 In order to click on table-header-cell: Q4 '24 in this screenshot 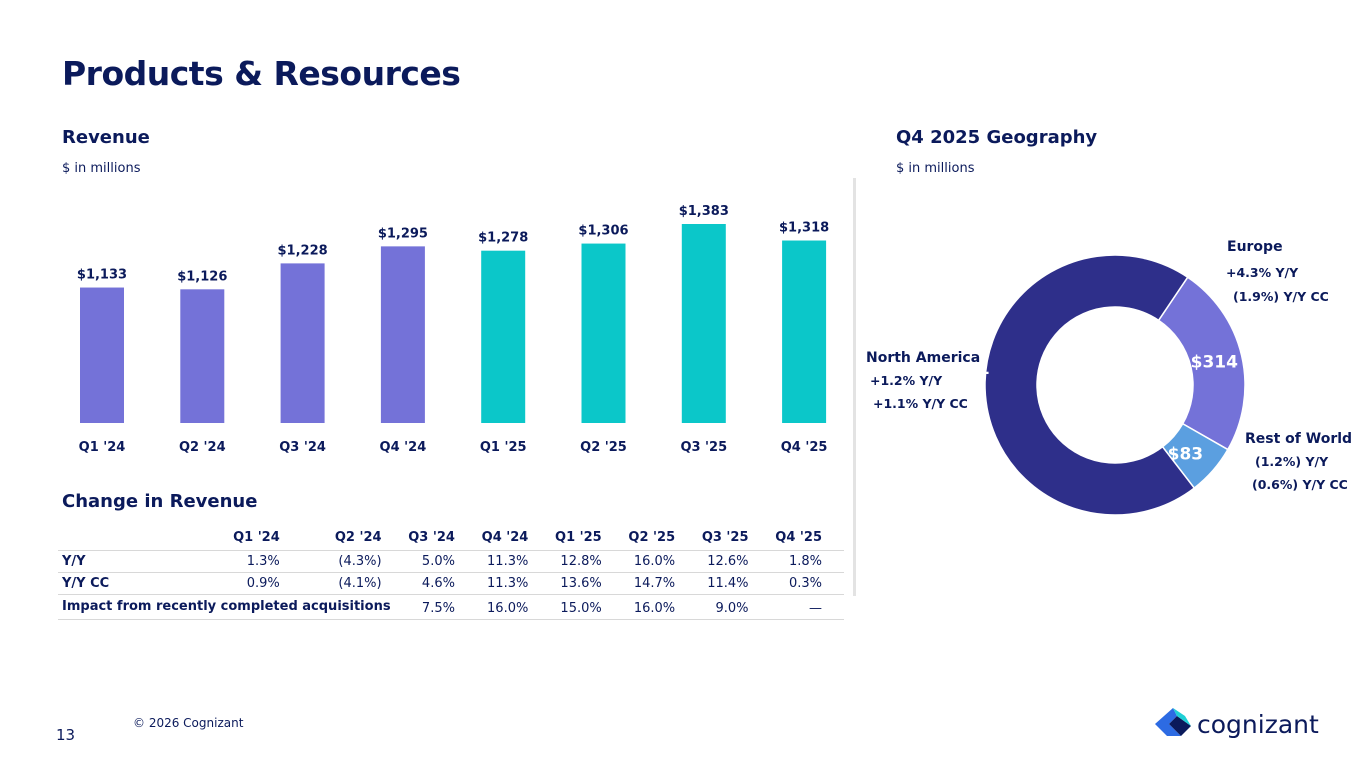, I will do `click(513, 539)`.